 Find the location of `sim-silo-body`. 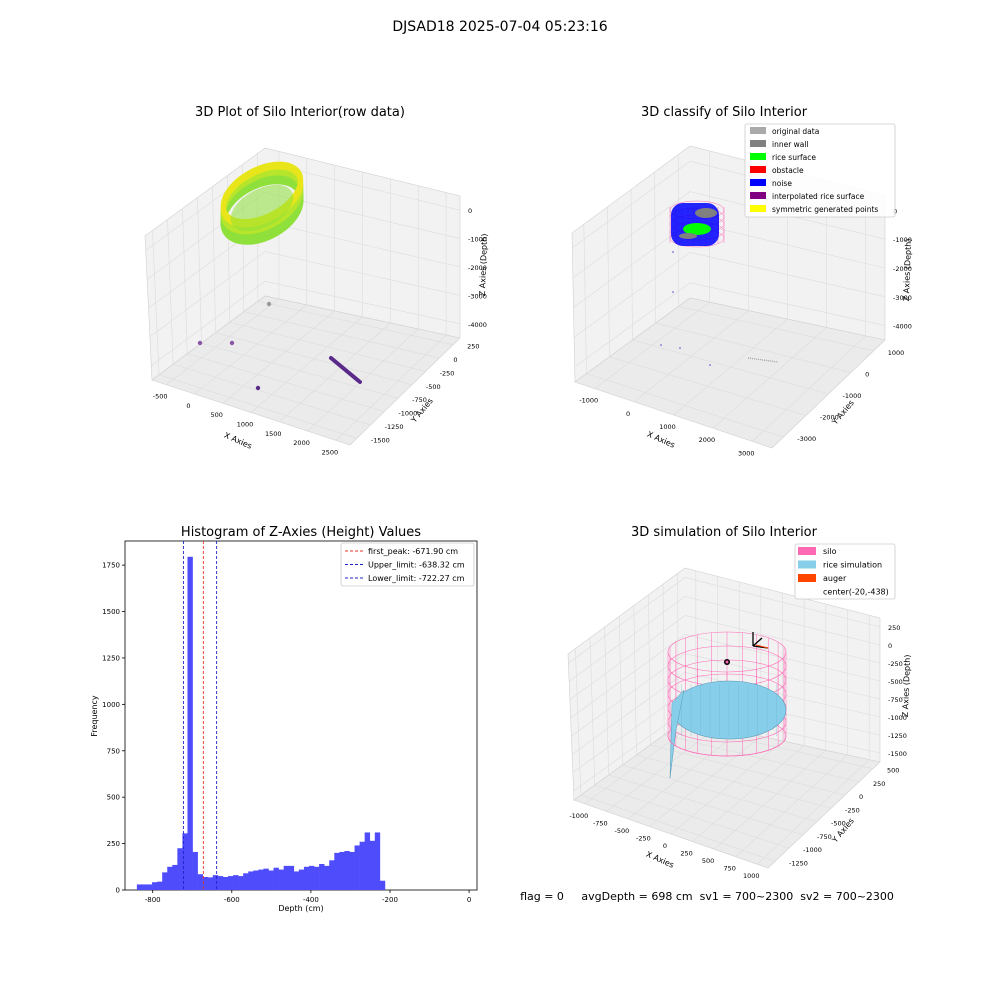

sim-silo-body is located at coordinates (727, 705).